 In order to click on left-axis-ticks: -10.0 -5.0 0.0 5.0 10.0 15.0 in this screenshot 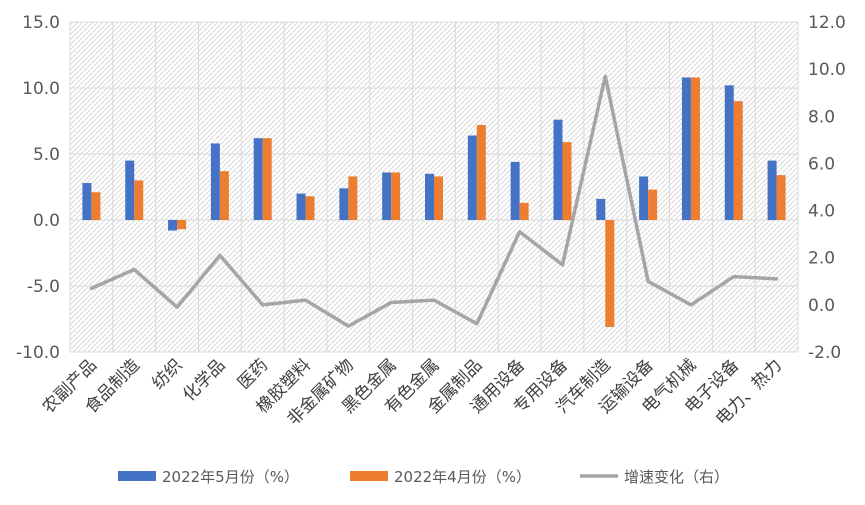, I will do `click(38, 188)`.